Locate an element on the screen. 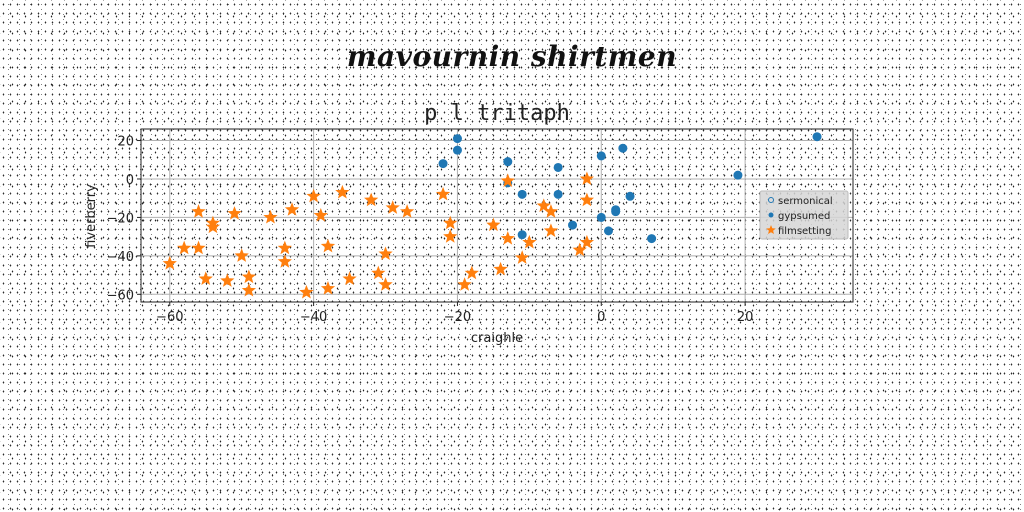 The image size is (1024, 512). legend: sermonical gypsumed filmsetting is located at coordinates (804, 215).